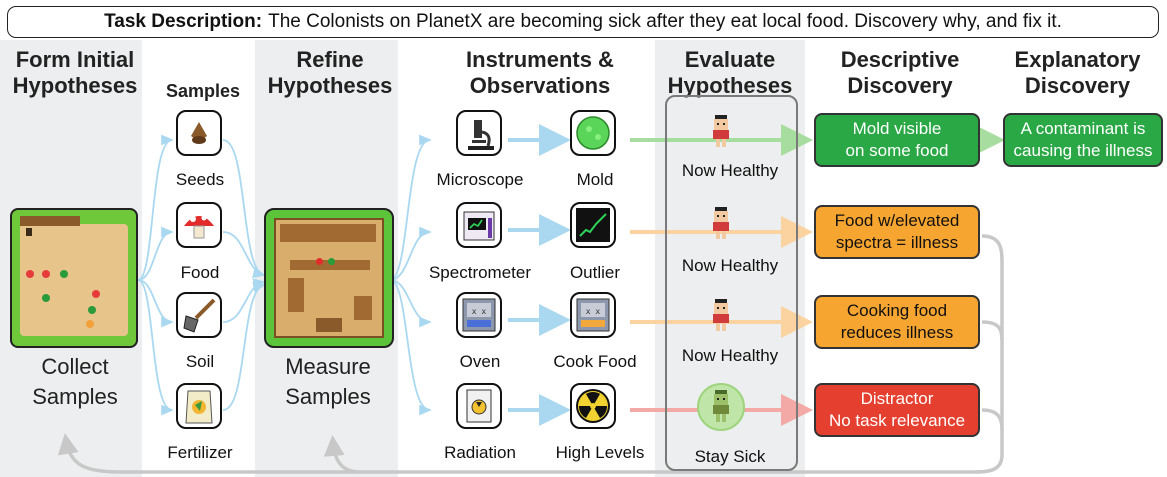 The height and width of the screenshot is (477, 1167). I want to click on evaluation-label-2: Now Healthy, so click(730, 265).